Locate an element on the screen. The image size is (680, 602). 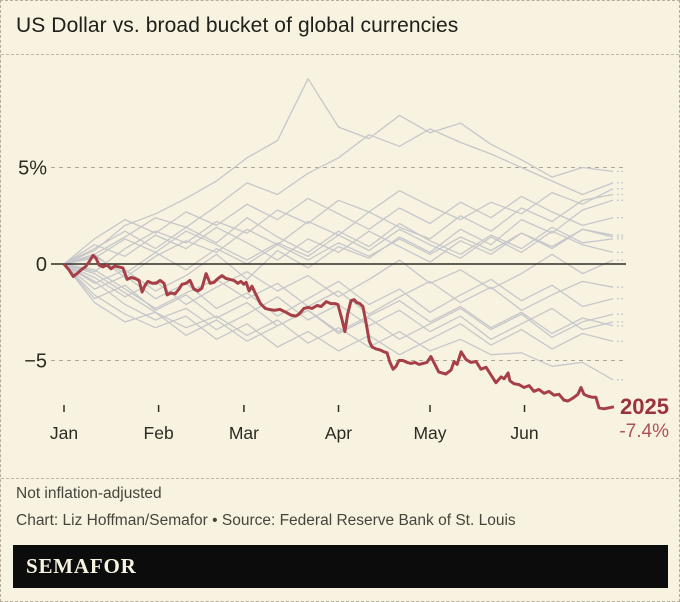
month-label: Mar is located at coordinates (244, 433).